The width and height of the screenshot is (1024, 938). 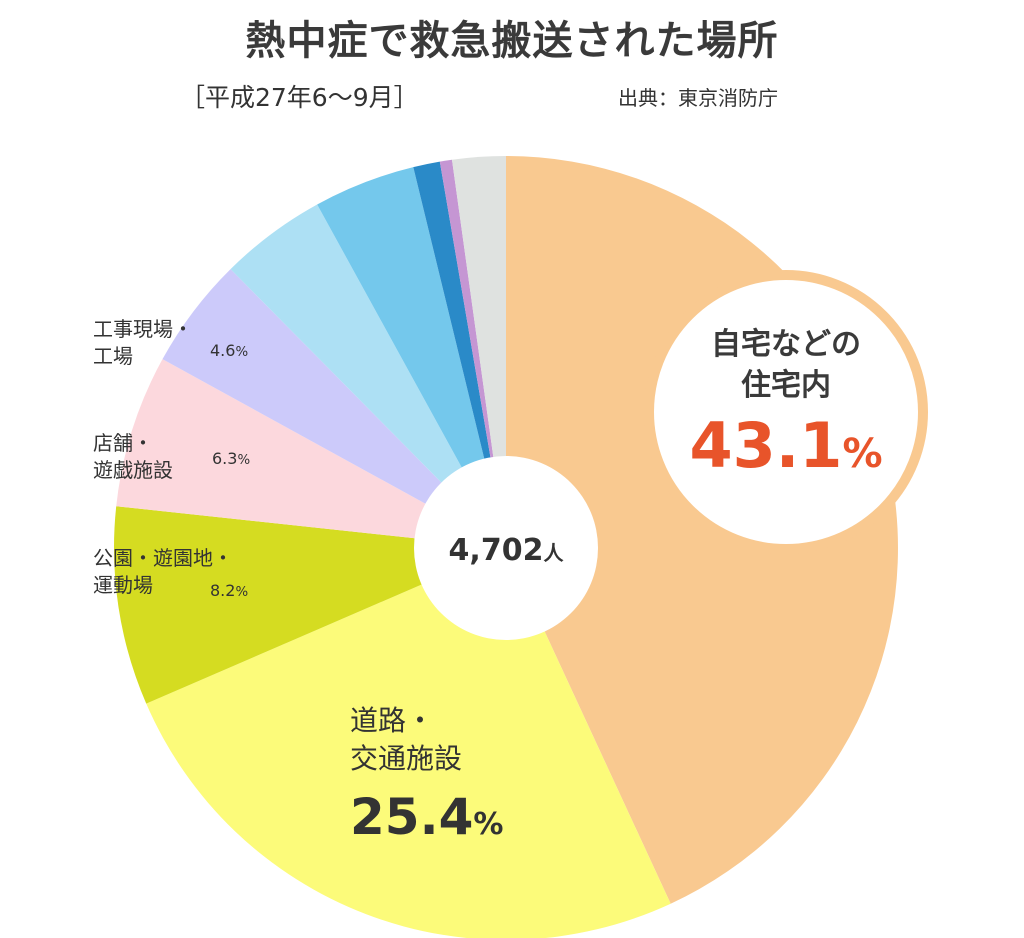 I want to click on source-note: 出典：東京消防庁, so click(x=698, y=98).